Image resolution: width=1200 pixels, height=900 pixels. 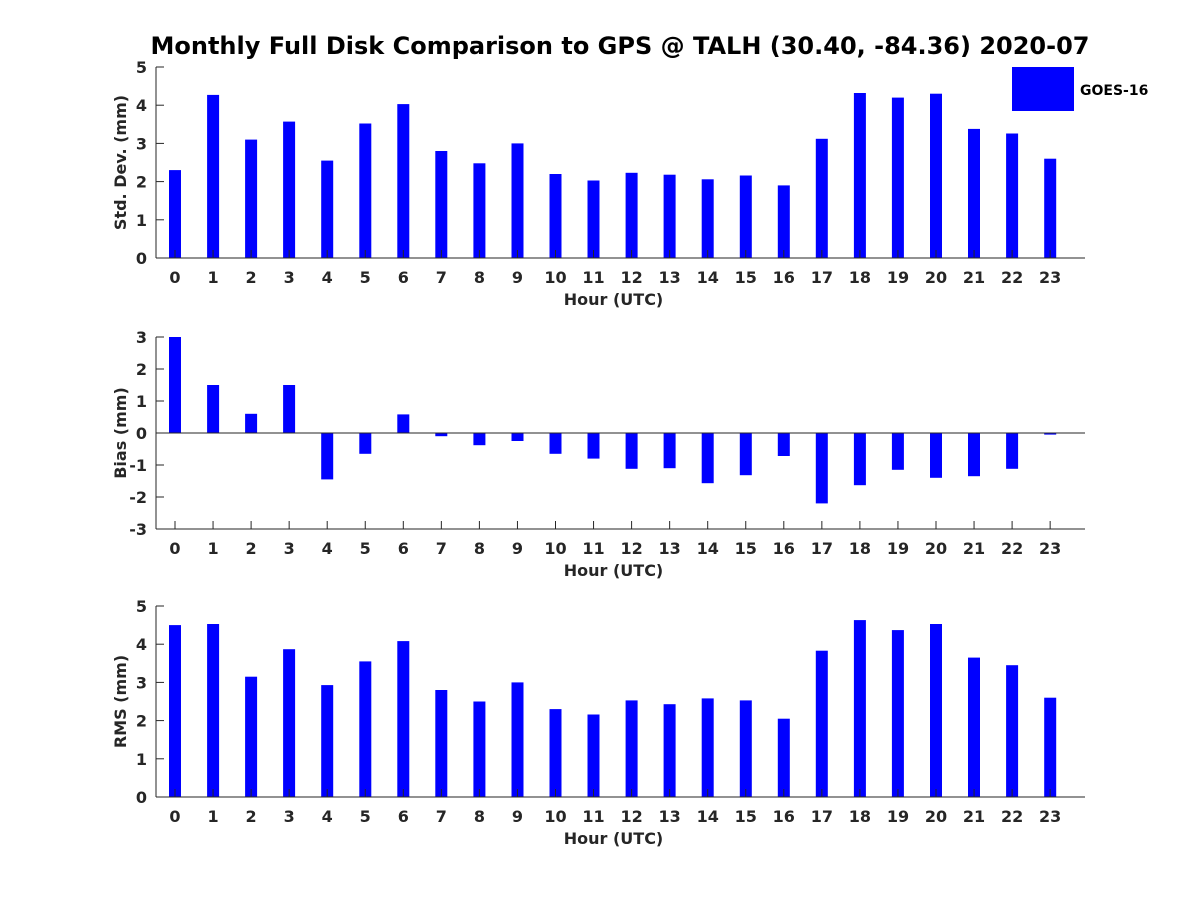 What do you see at coordinates (120, 433) in the screenshot?
I see `y-axis-label: Bias (mm)` at bounding box center [120, 433].